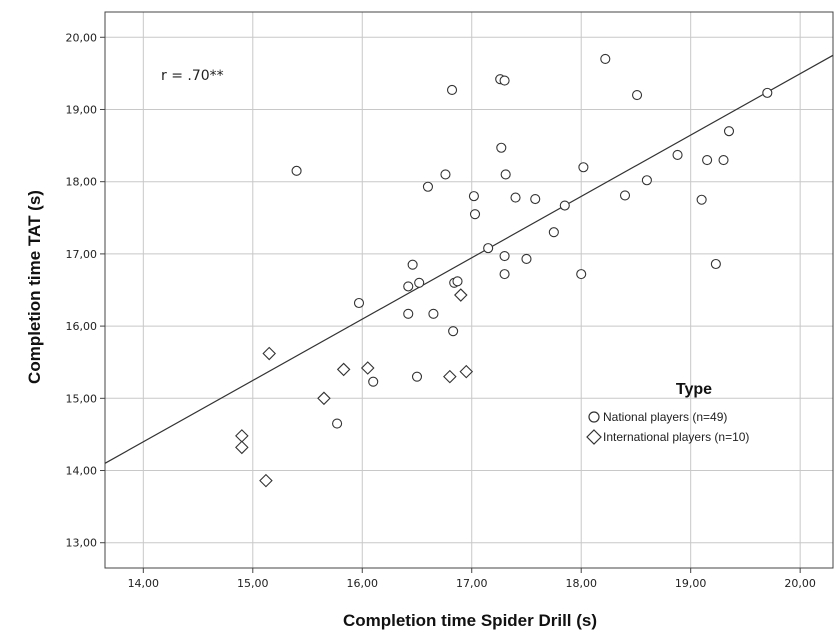  Describe the element at coordinates (144, 583) in the screenshot. I see `x-tick-label: 14,00` at that location.